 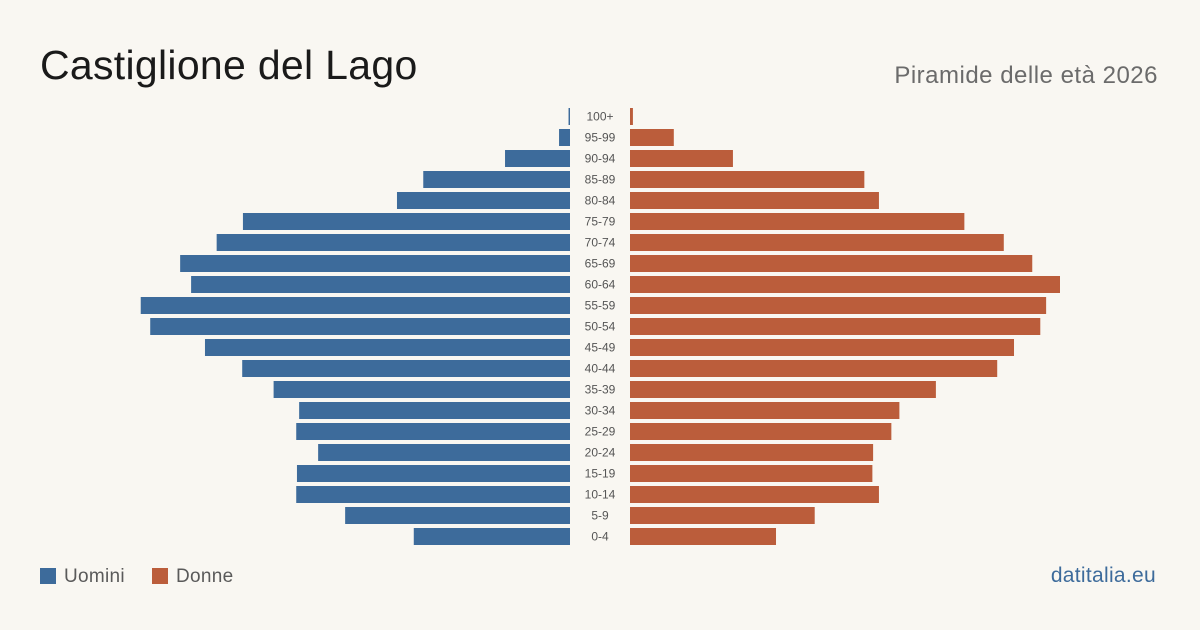 What do you see at coordinates (600, 516) in the screenshot?
I see `age-label-5-9: 5-9` at bounding box center [600, 516].